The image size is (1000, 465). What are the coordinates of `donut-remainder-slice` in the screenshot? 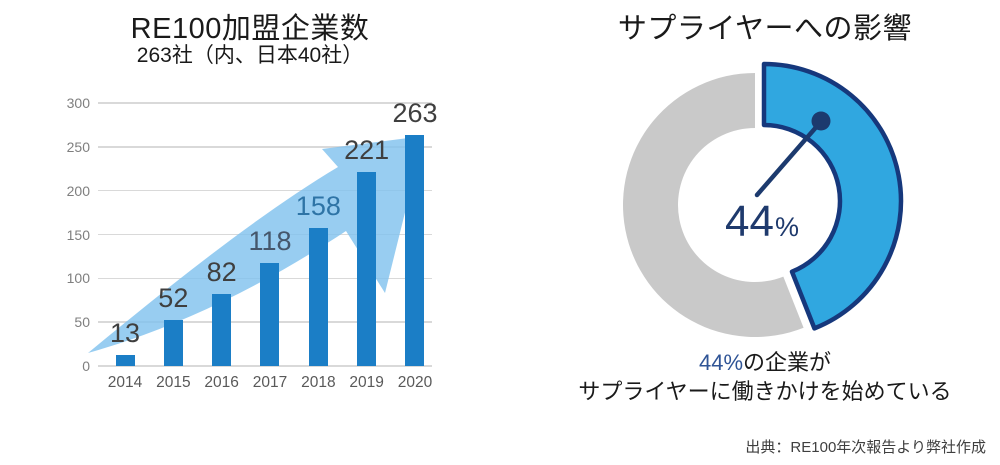 It's located at (713, 205).